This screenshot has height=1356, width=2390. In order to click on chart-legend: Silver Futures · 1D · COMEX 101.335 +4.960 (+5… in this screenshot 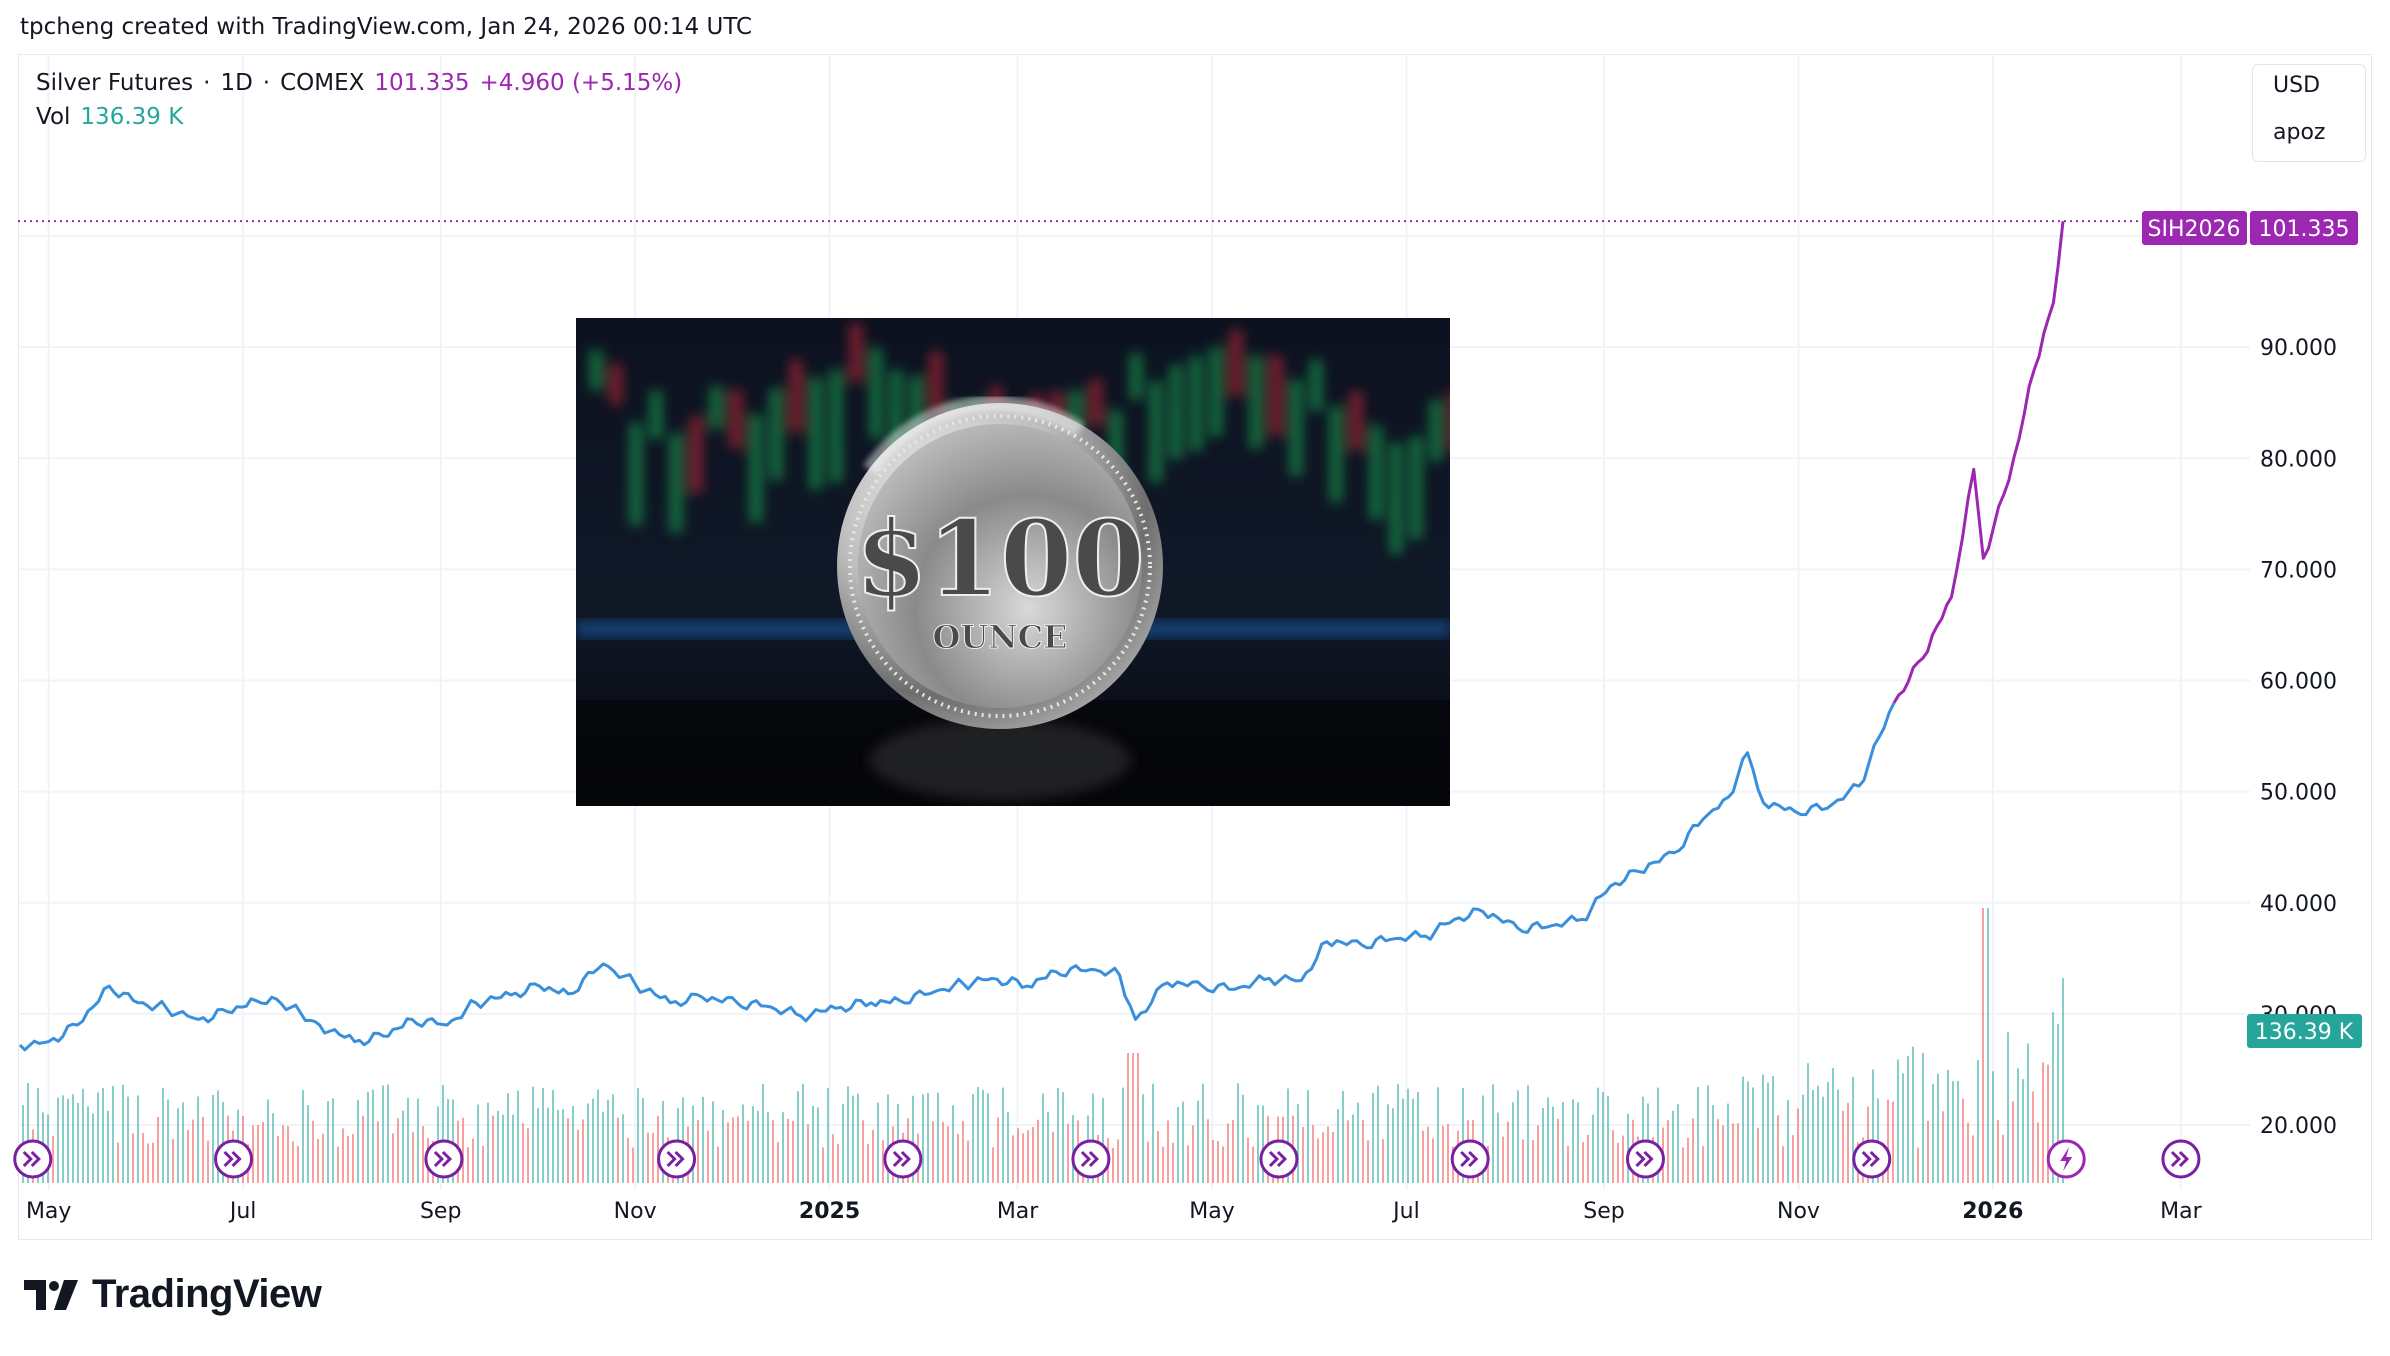, I will do `click(364, 83)`.